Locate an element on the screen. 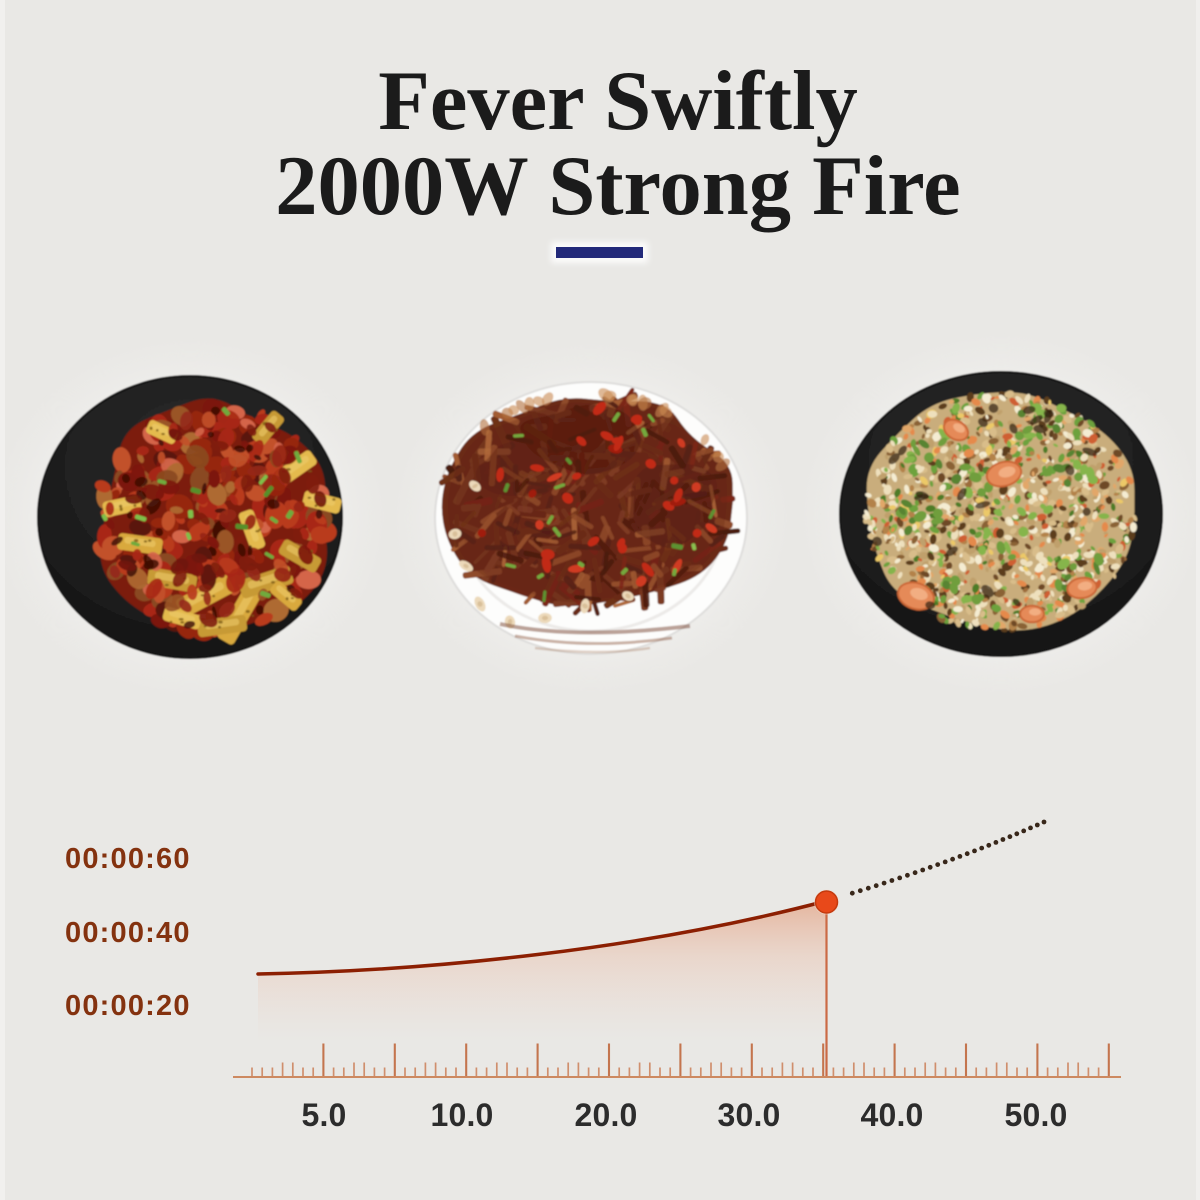  svg-text: 30.0 is located at coordinates (748, 1115).